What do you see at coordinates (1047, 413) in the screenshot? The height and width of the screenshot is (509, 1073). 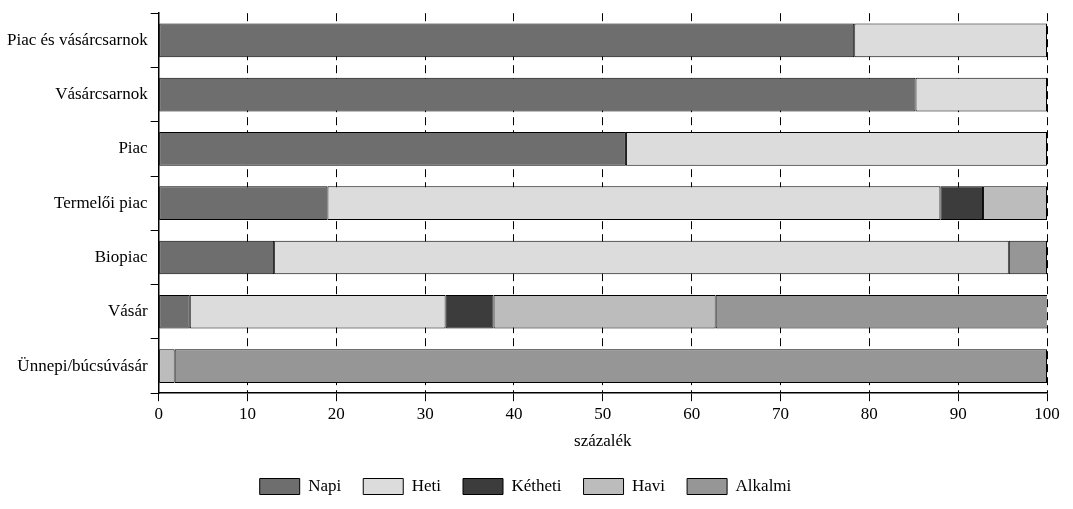 I see `x-tick-label: 100` at bounding box center [1047, 413].